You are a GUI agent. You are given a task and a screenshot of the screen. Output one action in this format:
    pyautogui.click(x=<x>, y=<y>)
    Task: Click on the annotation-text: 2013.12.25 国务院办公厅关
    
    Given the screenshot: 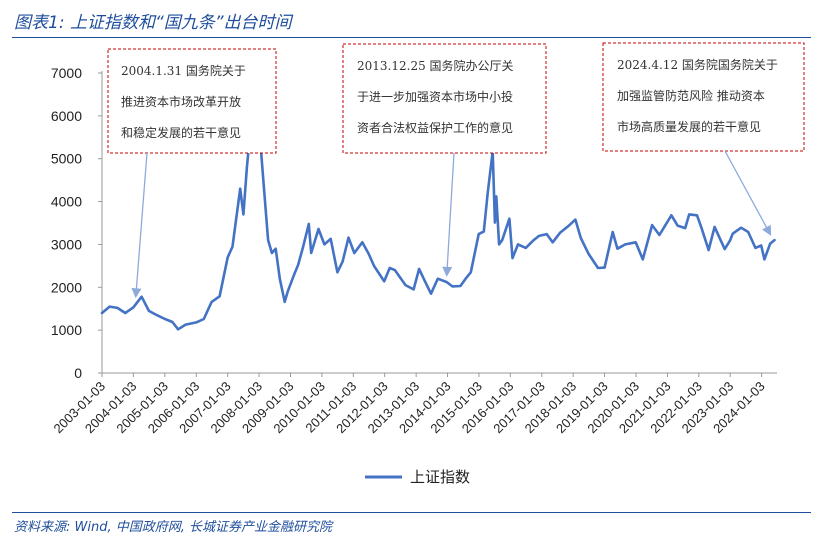 What is the action you would take?
    pyautogui.click(x=435, y=65)
    